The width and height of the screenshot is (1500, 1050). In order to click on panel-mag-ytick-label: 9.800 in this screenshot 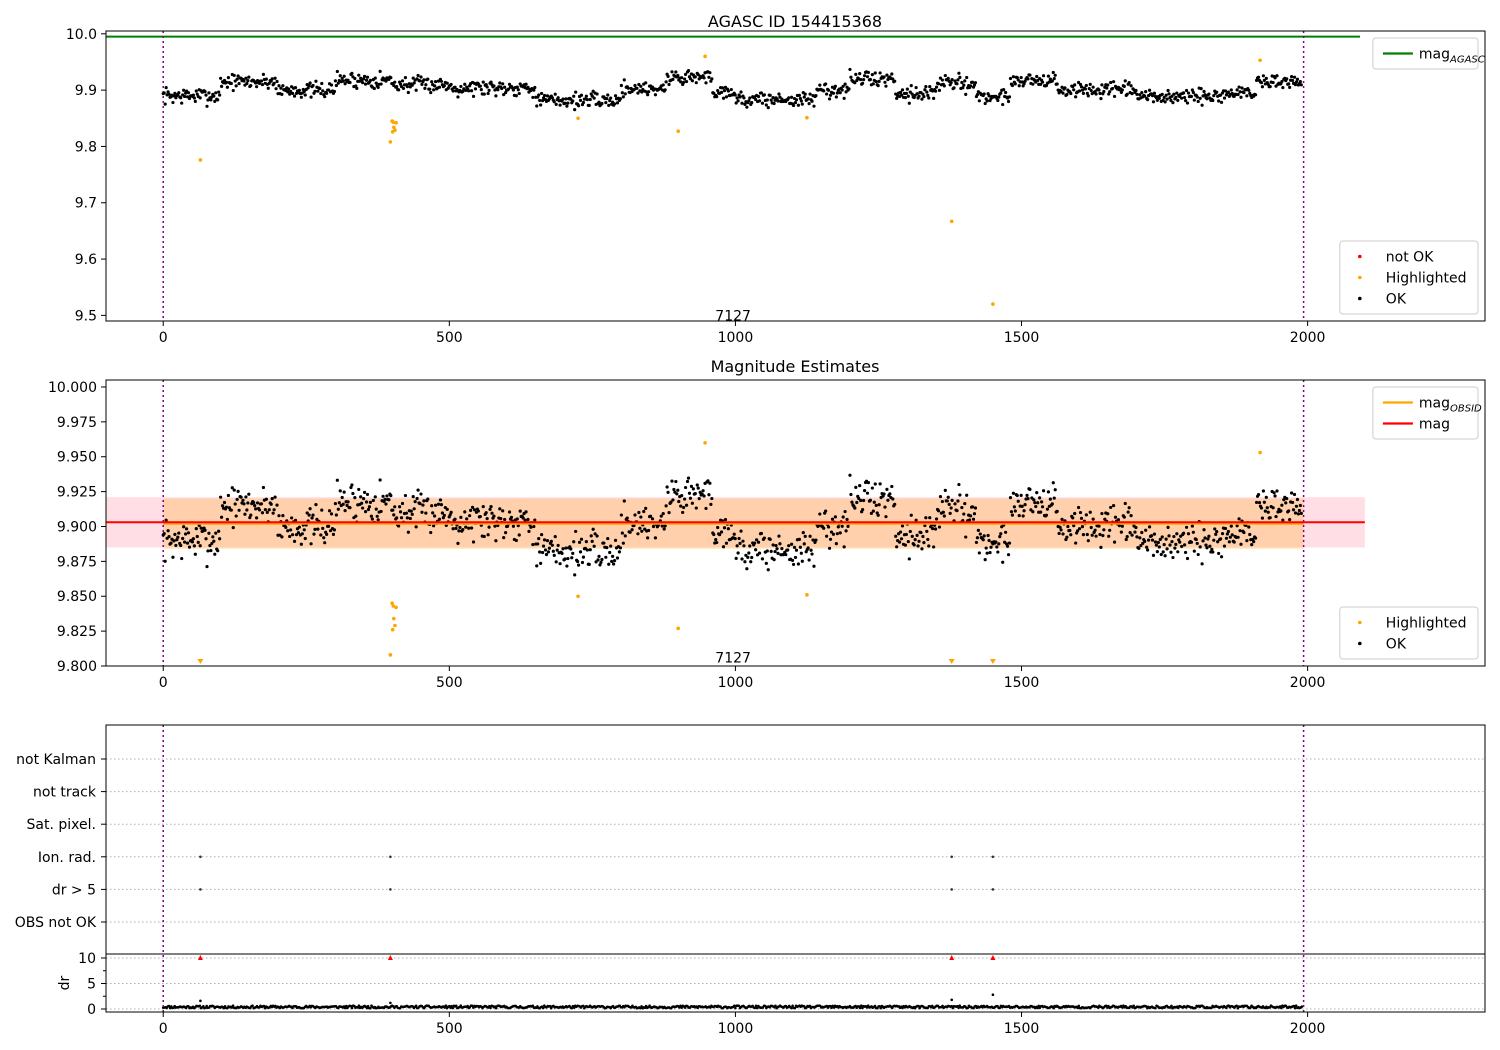, I will do `click(77, 667)`.